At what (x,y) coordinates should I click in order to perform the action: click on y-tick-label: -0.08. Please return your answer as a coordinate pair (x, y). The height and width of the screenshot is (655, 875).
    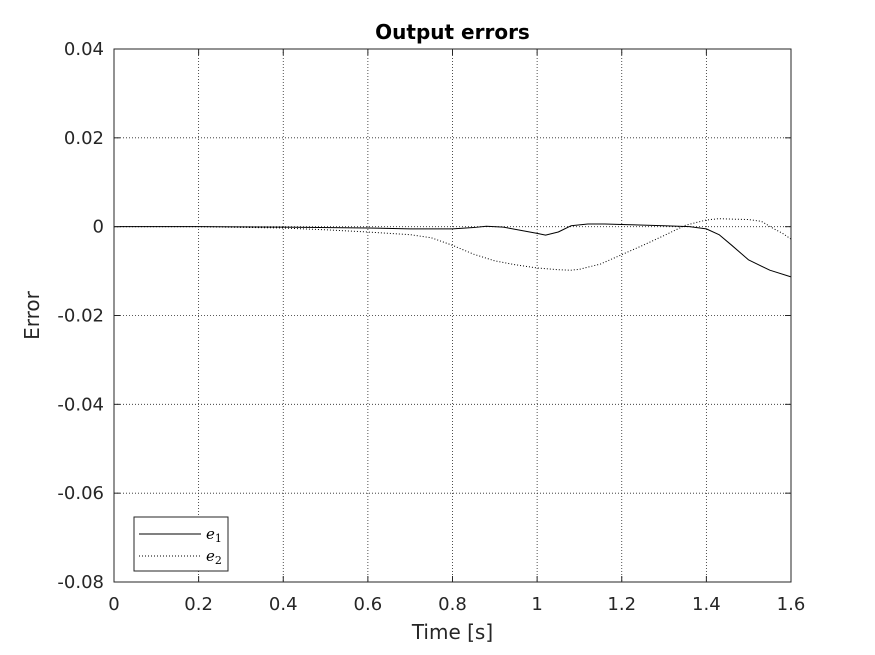
    Looking at the image, I should click on (80, 582).